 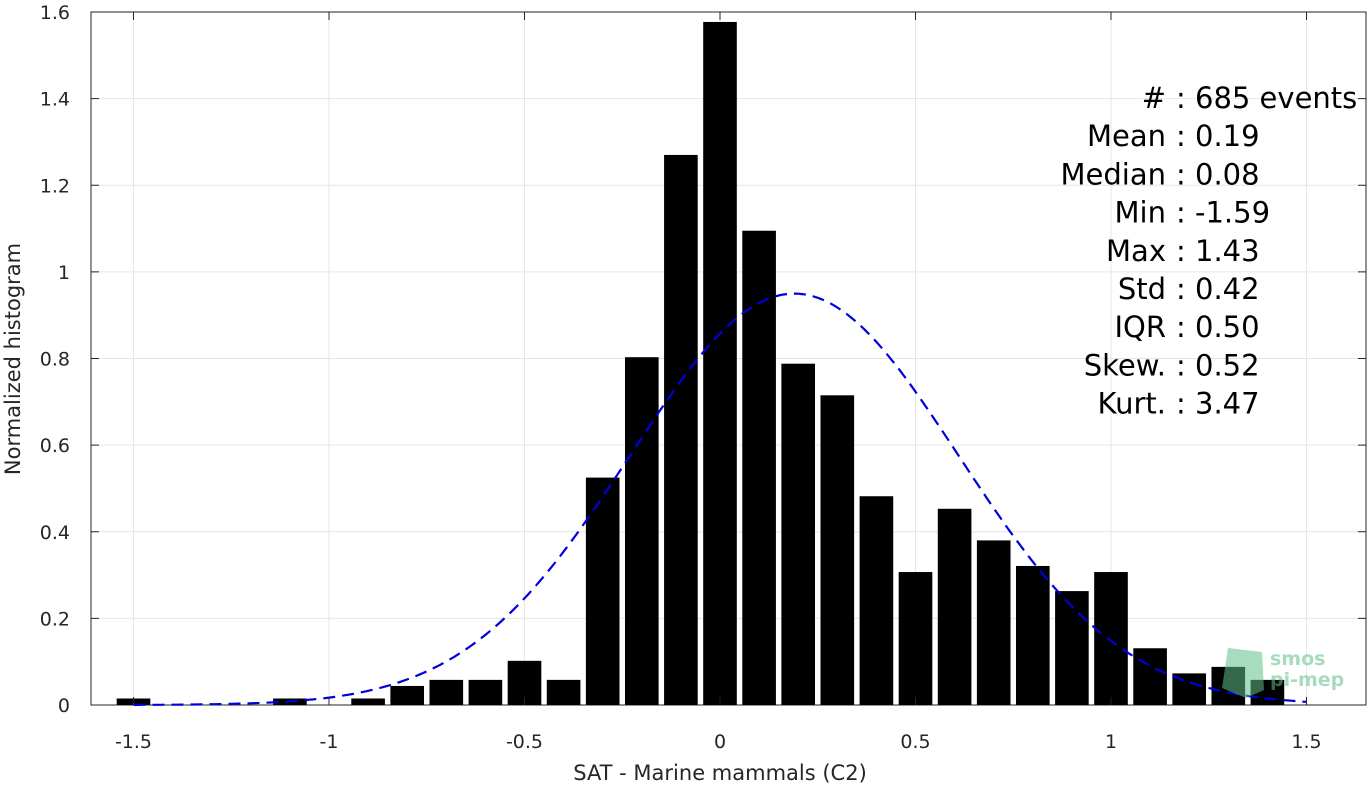 I want to click on x-tick-label: -0.5, so click(x=524, y=742).